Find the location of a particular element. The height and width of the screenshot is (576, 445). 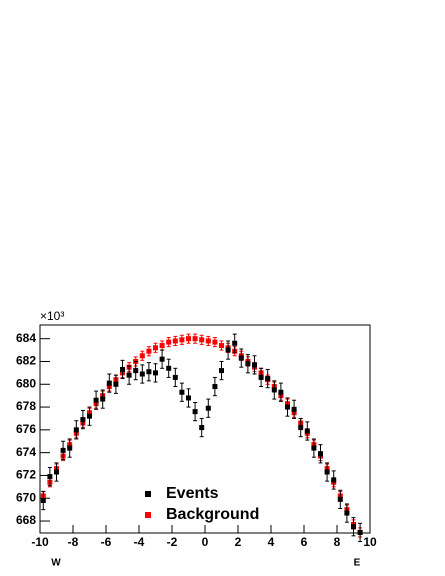

x-tick-label: 0 is located at coordinates (205, 542).